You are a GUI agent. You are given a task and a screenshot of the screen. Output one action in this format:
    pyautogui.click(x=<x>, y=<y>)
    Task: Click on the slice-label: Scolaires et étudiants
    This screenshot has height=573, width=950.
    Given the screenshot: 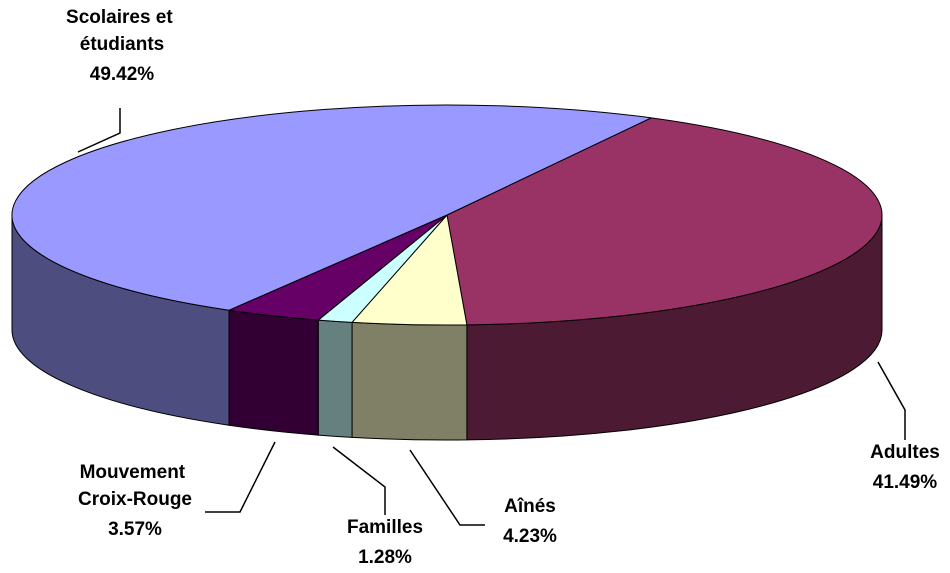 What is the action you would take?
    pyautogui.click(x=122, y=31)
    